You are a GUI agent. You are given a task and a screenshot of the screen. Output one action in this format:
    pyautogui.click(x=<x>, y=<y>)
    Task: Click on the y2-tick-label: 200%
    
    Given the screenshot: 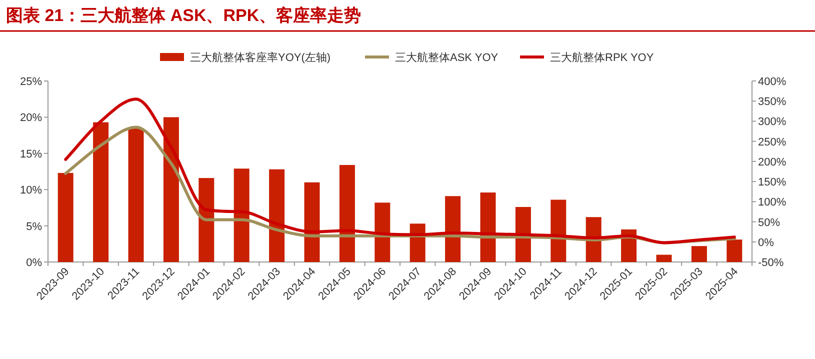 What is the action you would take?
    pyautogui.click(x=772, y=162)
    